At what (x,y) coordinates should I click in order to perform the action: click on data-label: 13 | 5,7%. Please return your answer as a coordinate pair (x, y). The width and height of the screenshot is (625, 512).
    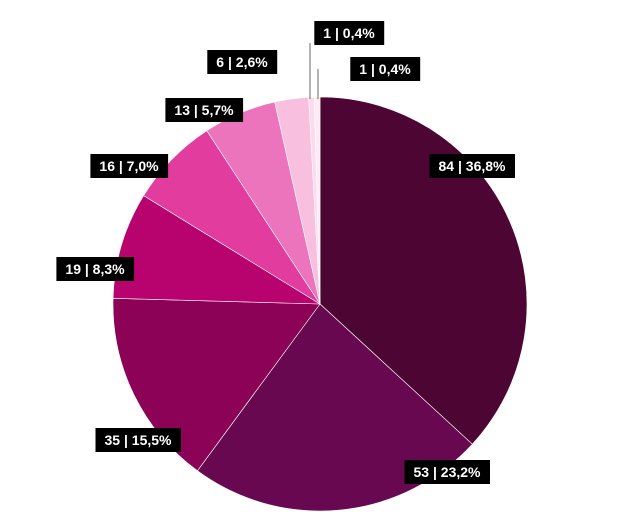
    Looking at the image, I should click on (204, 110).